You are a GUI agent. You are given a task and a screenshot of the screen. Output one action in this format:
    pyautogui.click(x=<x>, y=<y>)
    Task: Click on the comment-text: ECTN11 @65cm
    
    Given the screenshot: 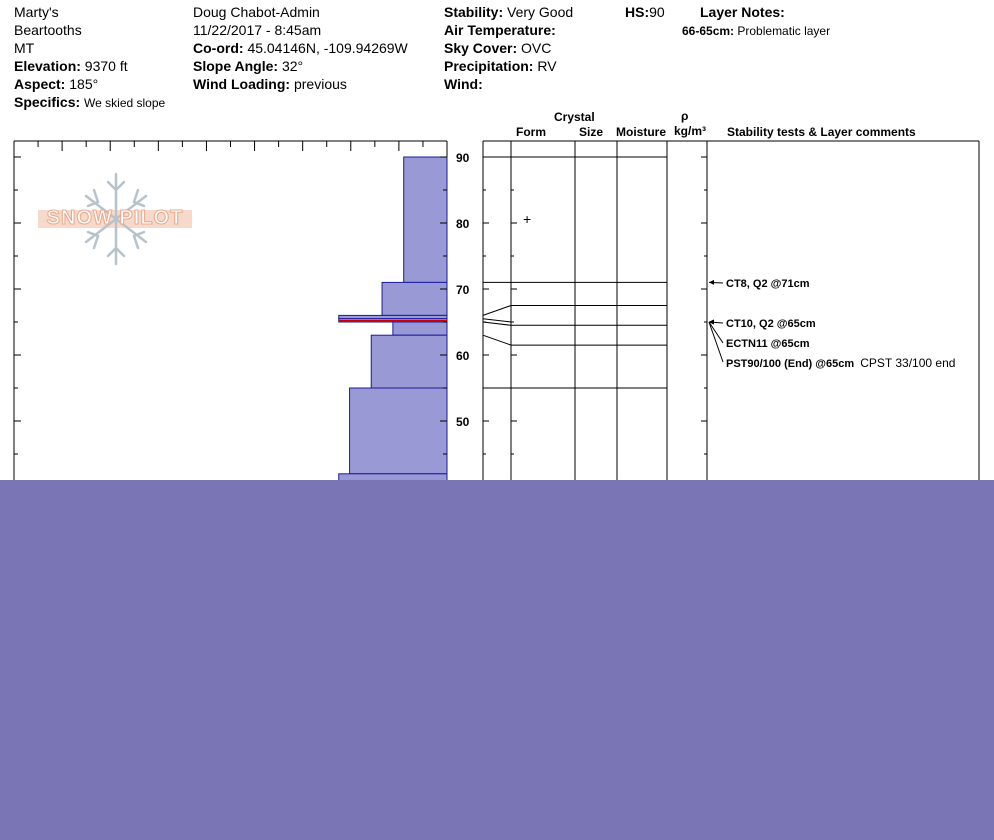 What is the action you would take?
    pyautogui.click(x=768, y=344)
    